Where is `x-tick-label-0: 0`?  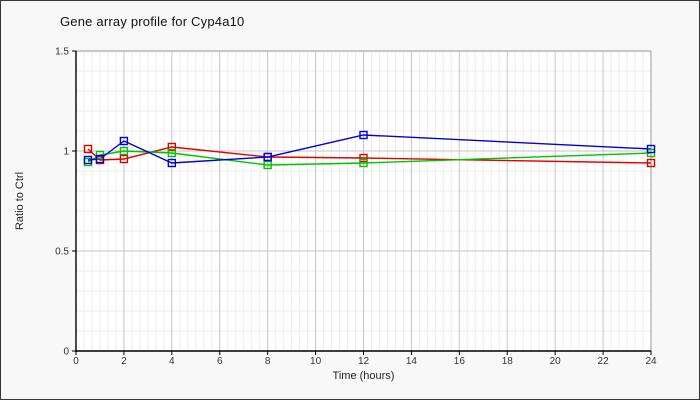
x-tick-label-0: 0 is located at coordinates (76, 361).